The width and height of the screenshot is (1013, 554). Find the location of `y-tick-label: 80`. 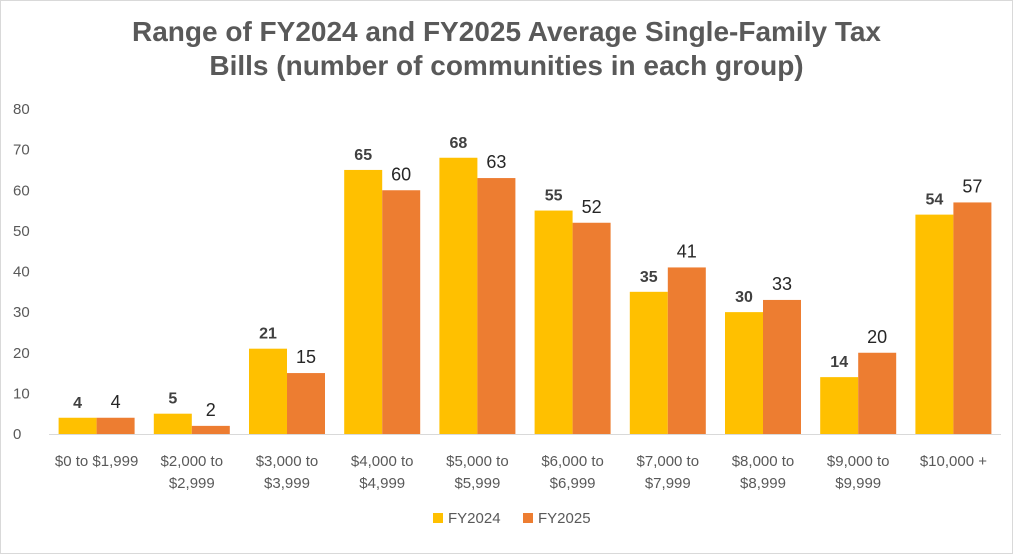

y-tick-label: 80 is located at coordinates (21, 109).